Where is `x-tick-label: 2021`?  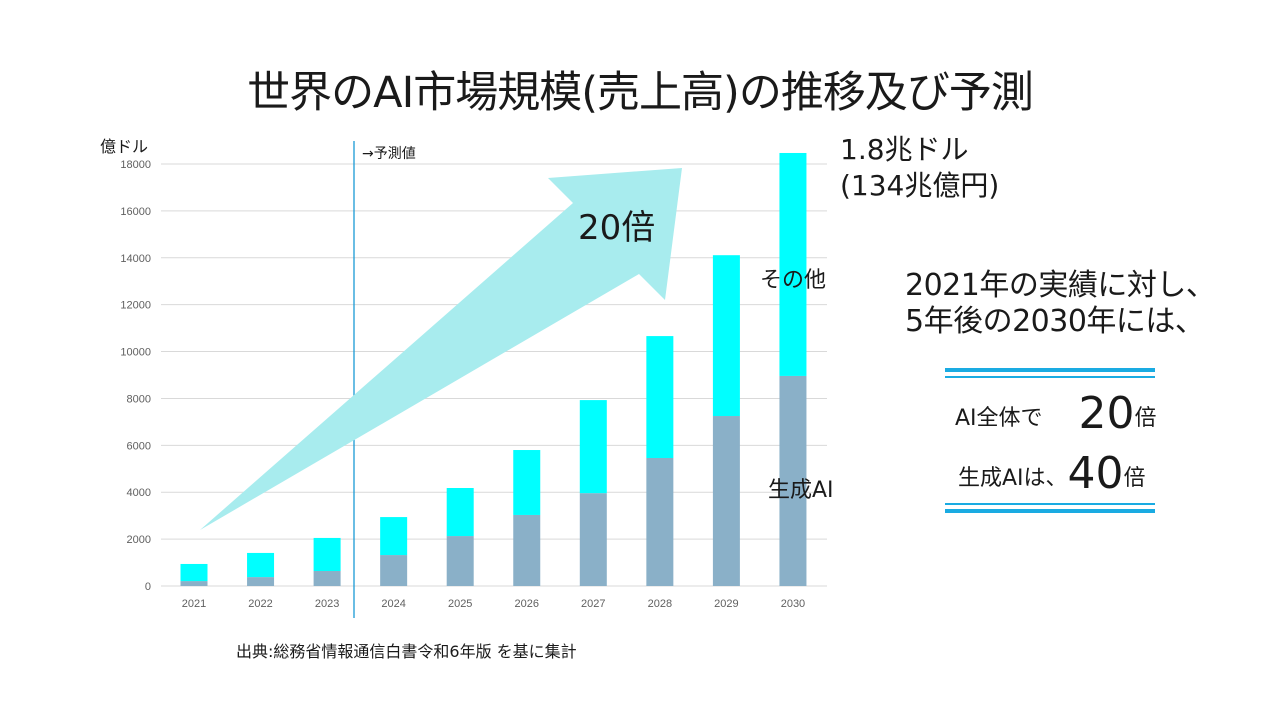
x-tick-label: 2021 is located at coordinates (194, 604).